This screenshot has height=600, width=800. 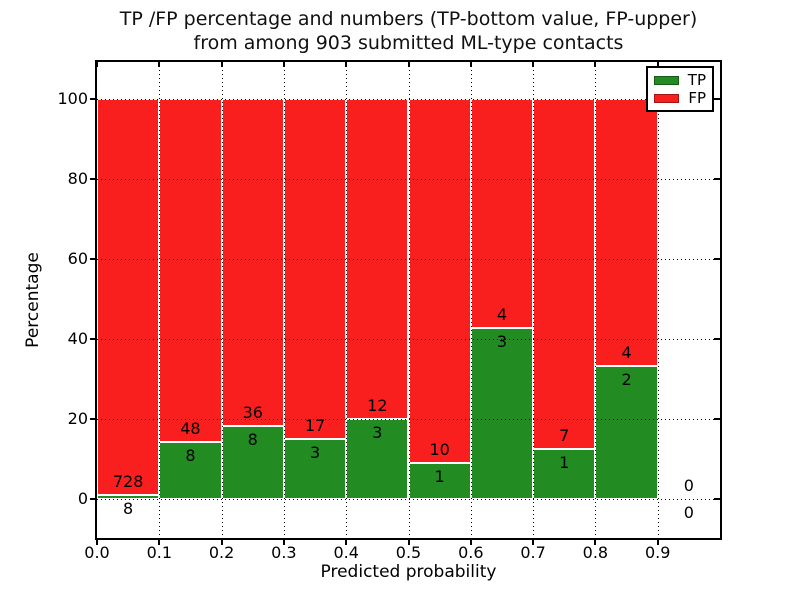 I want to click on y-tick-label: 40, so click(x=77, y=338).